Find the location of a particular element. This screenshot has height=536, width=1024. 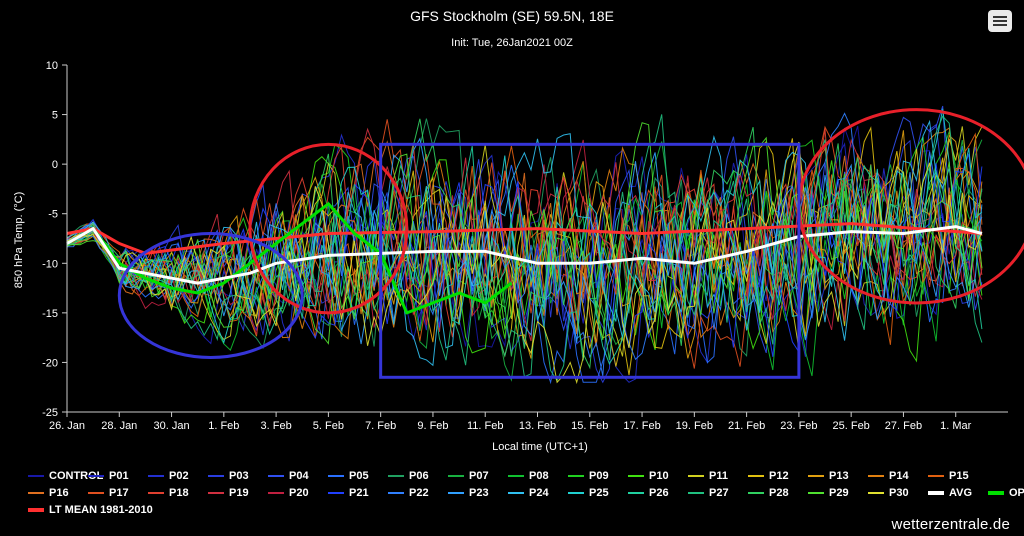

legend-item-p07: P07 is located at coordinates (468, 476).